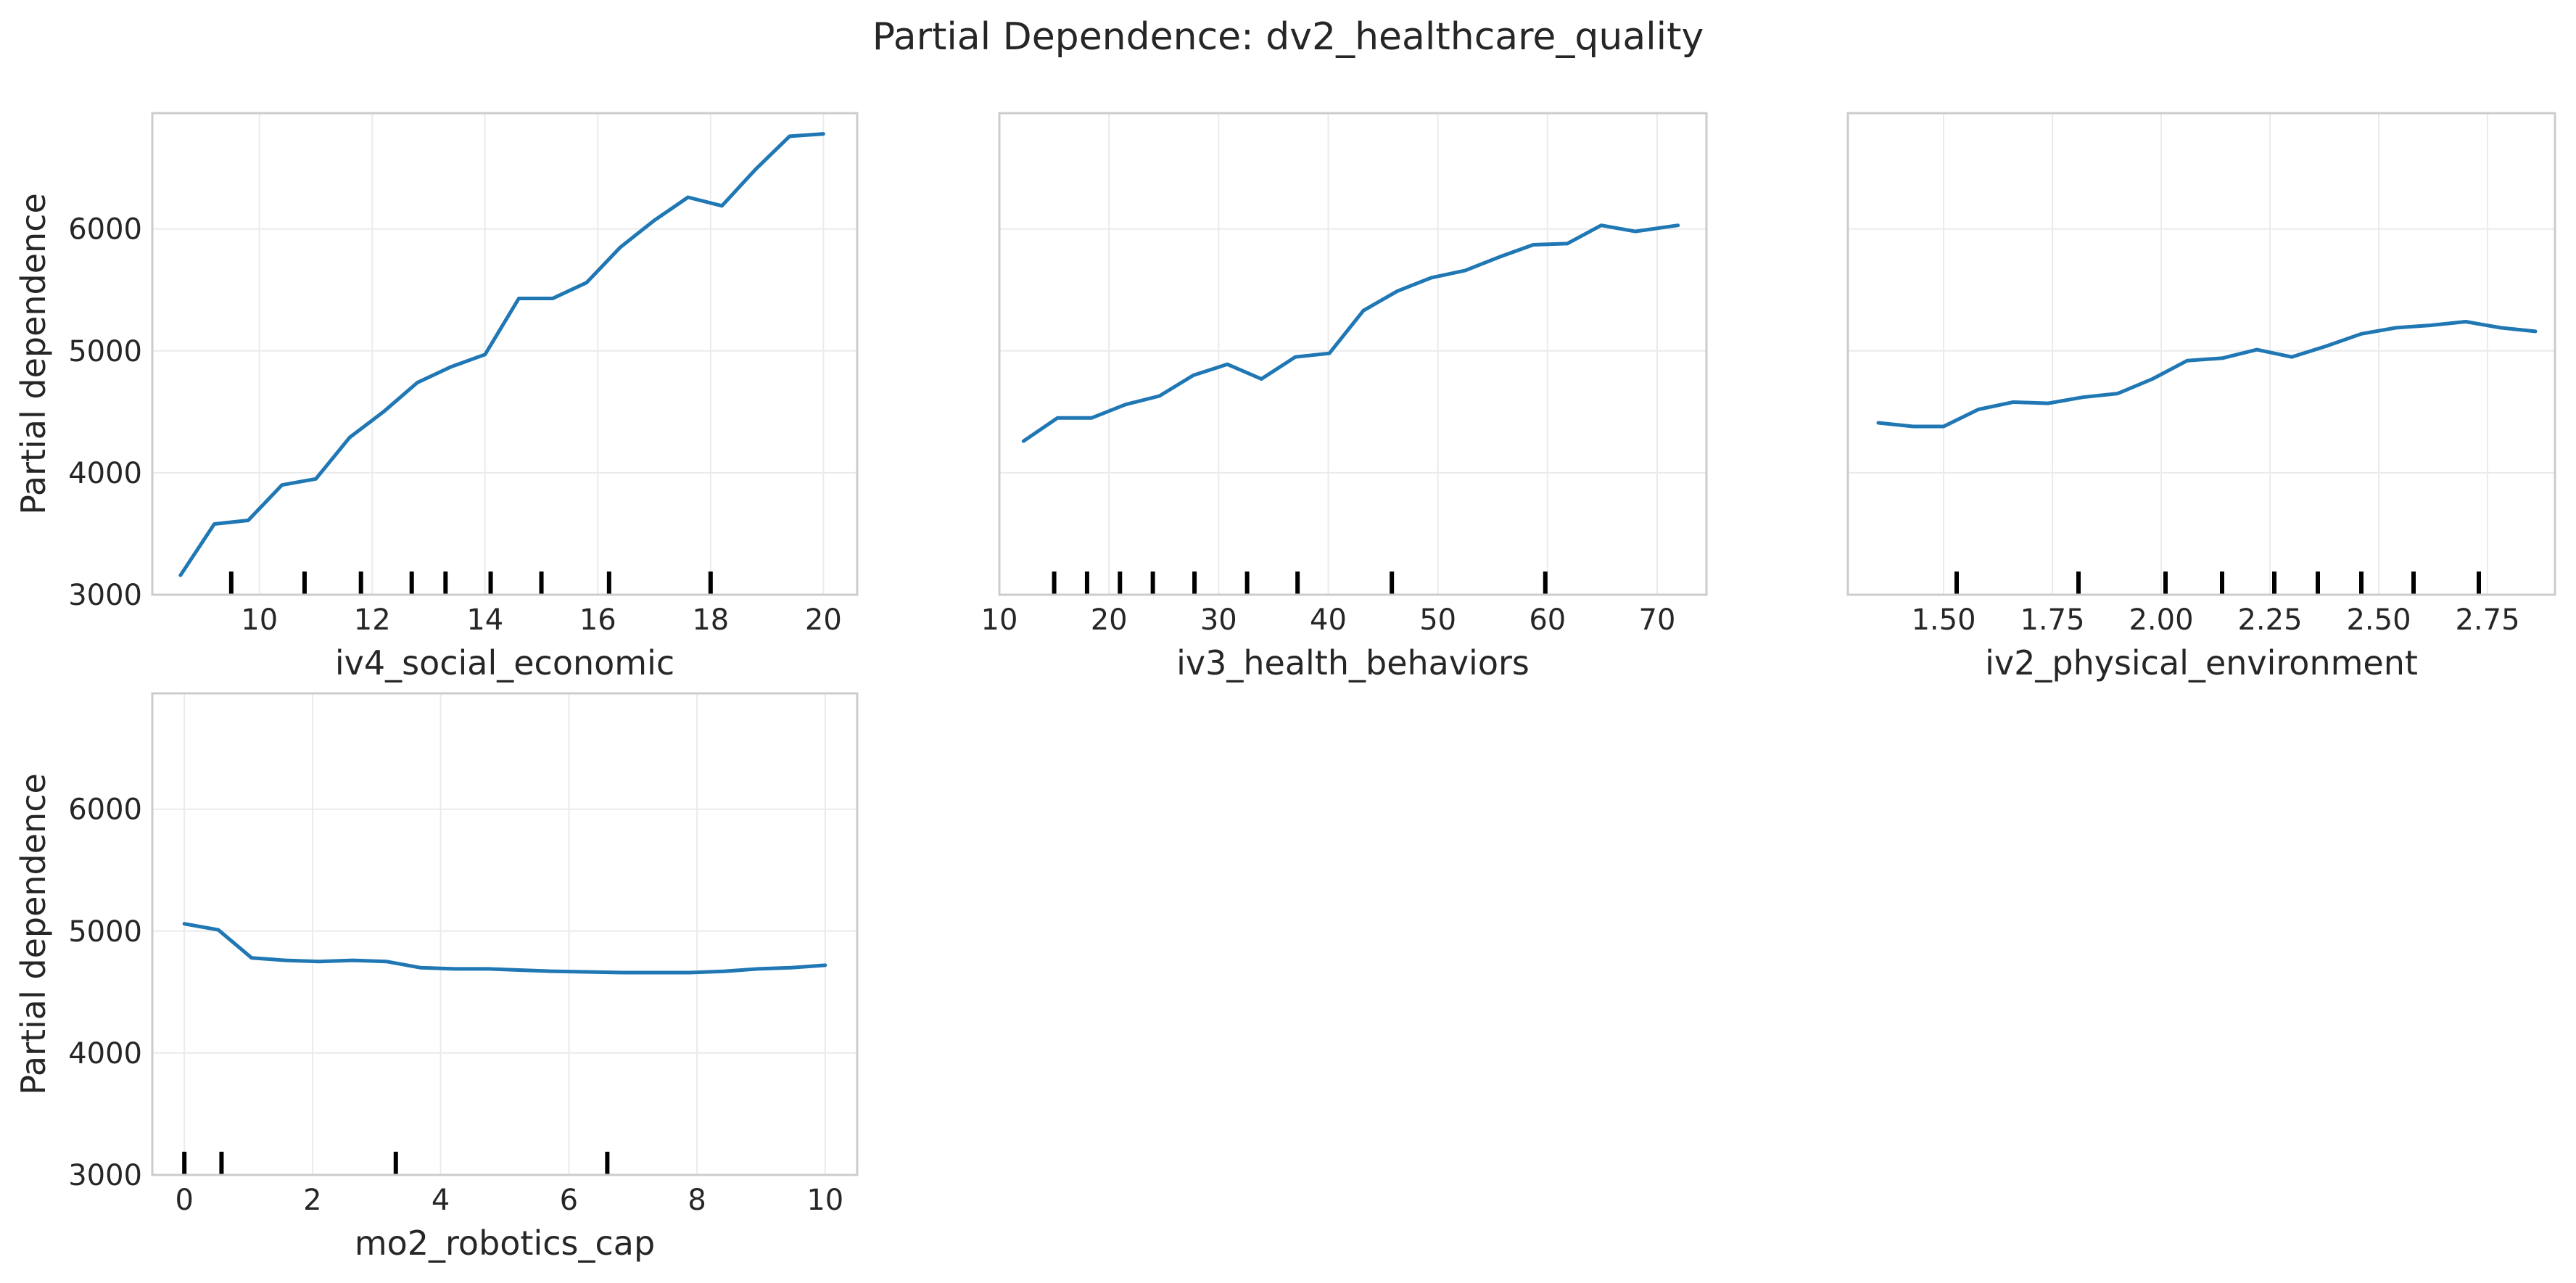  What do you see at coordinates (184, 1200) in the screenshot?
I see `x-tick-label: 0` at bounding box center [184, 1200].